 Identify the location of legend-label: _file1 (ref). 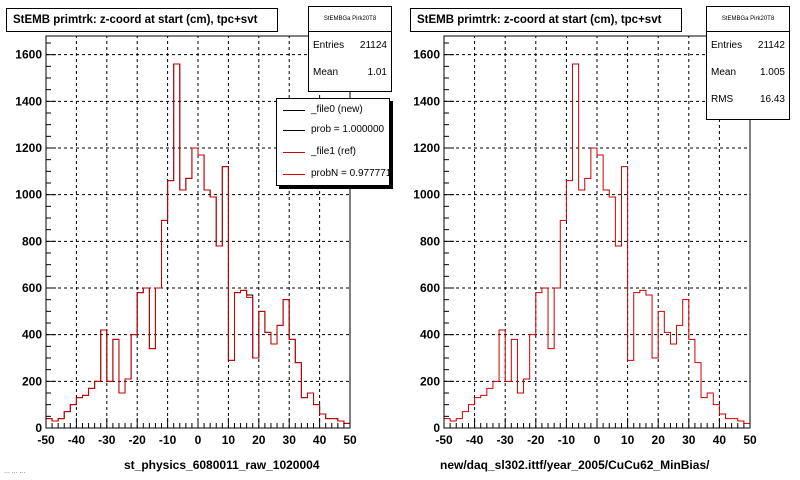
(334, 151).